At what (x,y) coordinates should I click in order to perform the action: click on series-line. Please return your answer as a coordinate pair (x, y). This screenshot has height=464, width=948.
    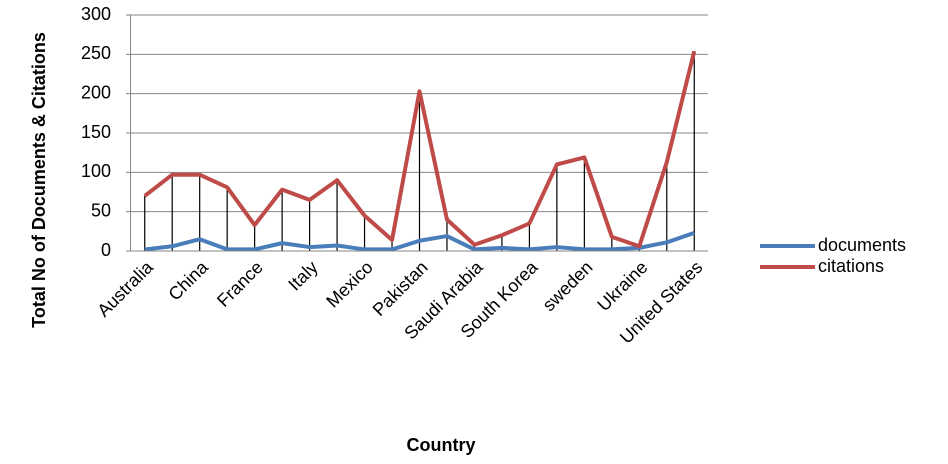
    Looking at the image, I should click on (419, 241).